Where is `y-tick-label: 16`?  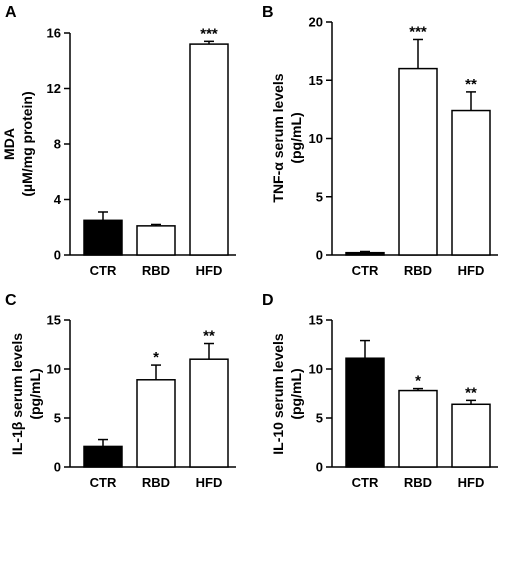
y-tick-label: 16 is located at coordinates (54, 33).